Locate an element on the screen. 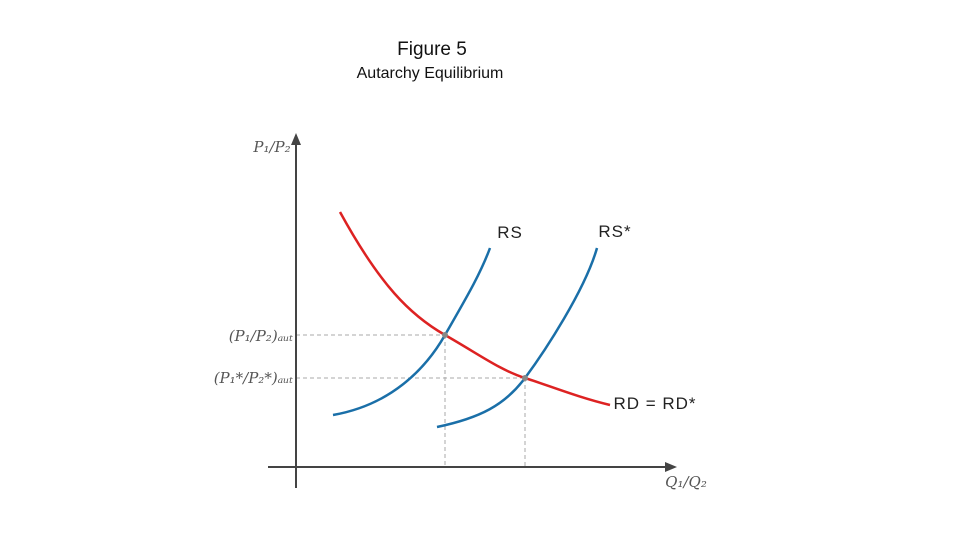 The height and width of the screenshot is (540, 960). rs-curve is located at coordinates (412, 332).